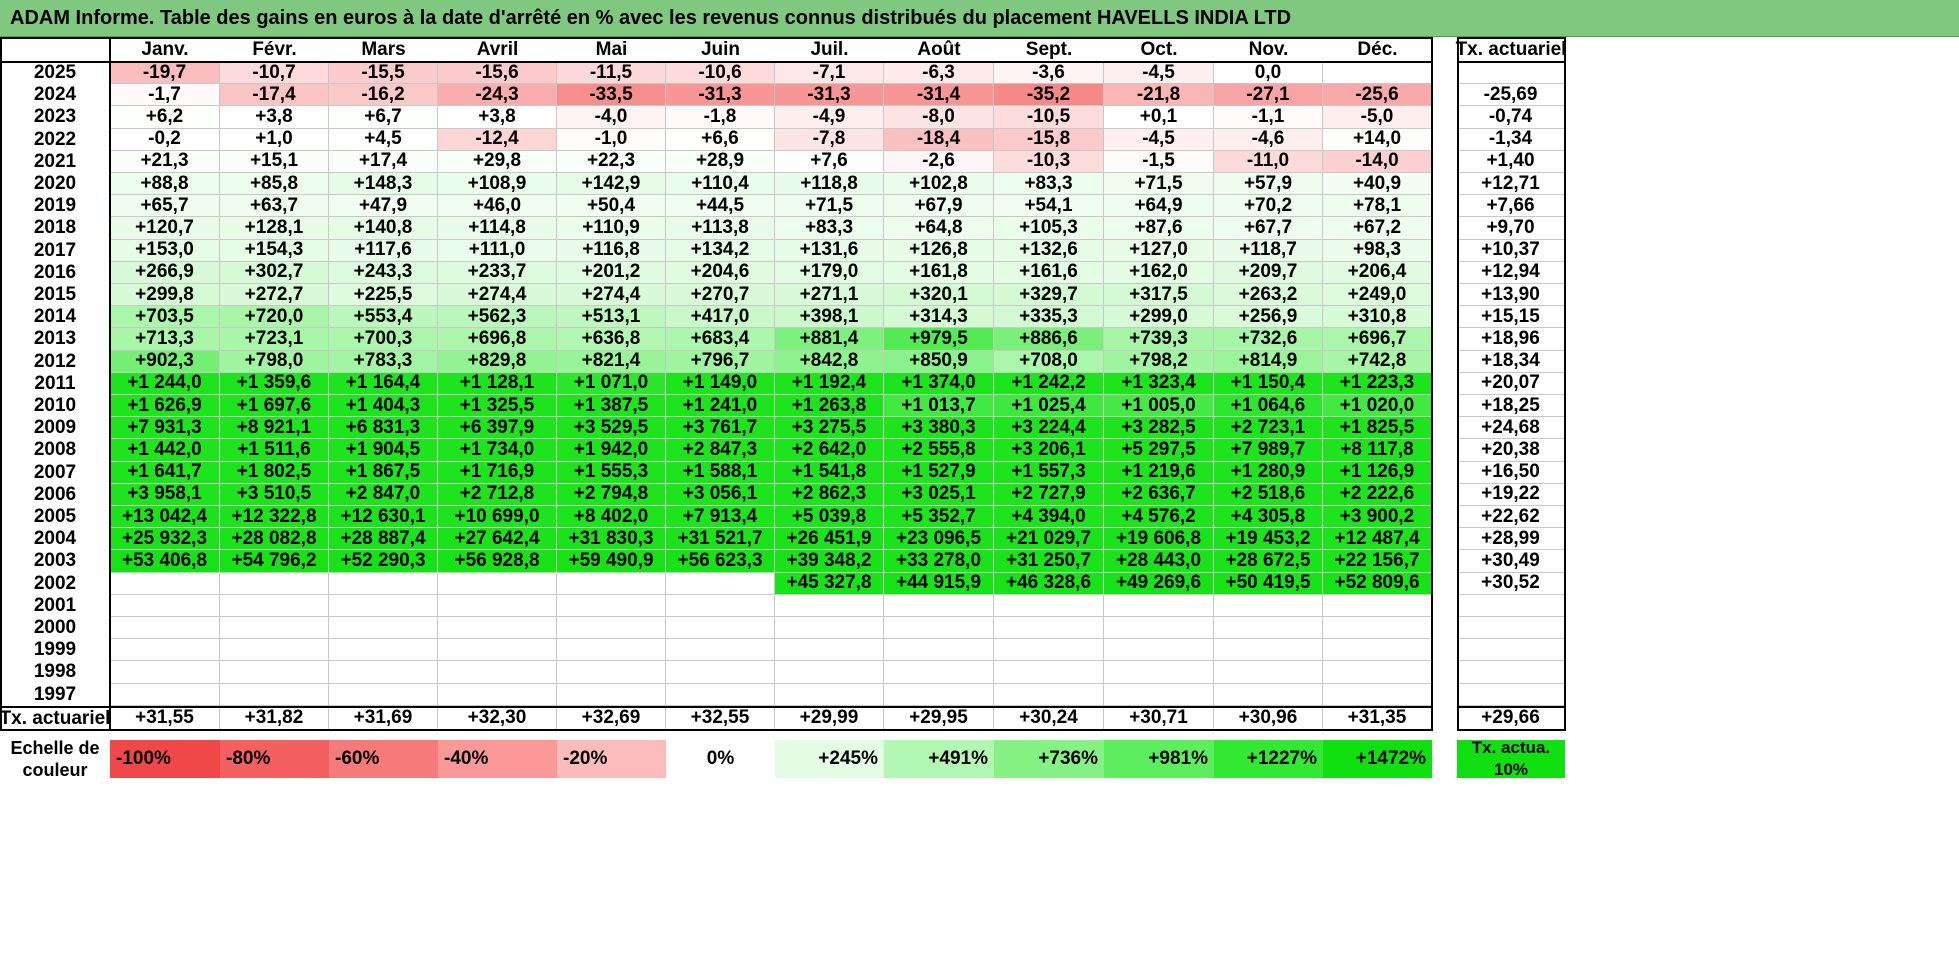 The height and width of the screenshot is (978, 1959). Describe the element at coordinates (939, 759) in the screenshot. I see `color-scale-swatch: +491%` at that location.